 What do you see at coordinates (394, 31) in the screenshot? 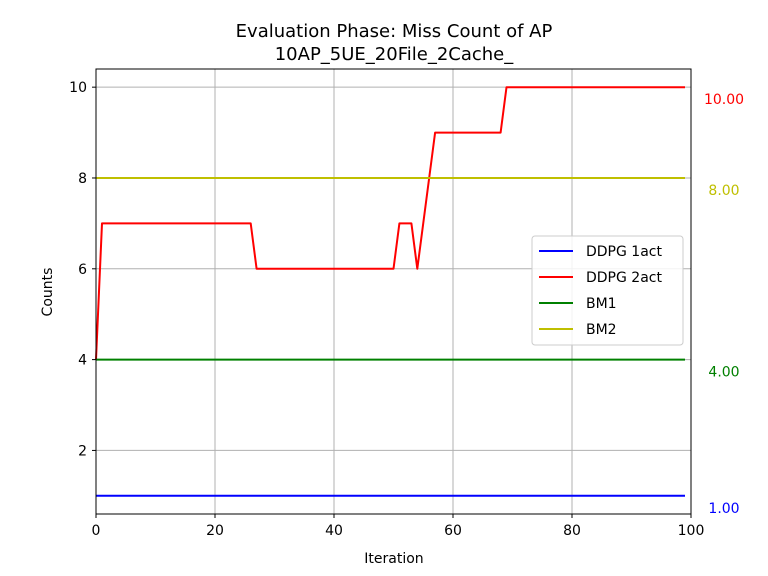
I see `chart-title-line-1: Evaluation Phase: Miss Count of AP` at bounding box center [394, 31].